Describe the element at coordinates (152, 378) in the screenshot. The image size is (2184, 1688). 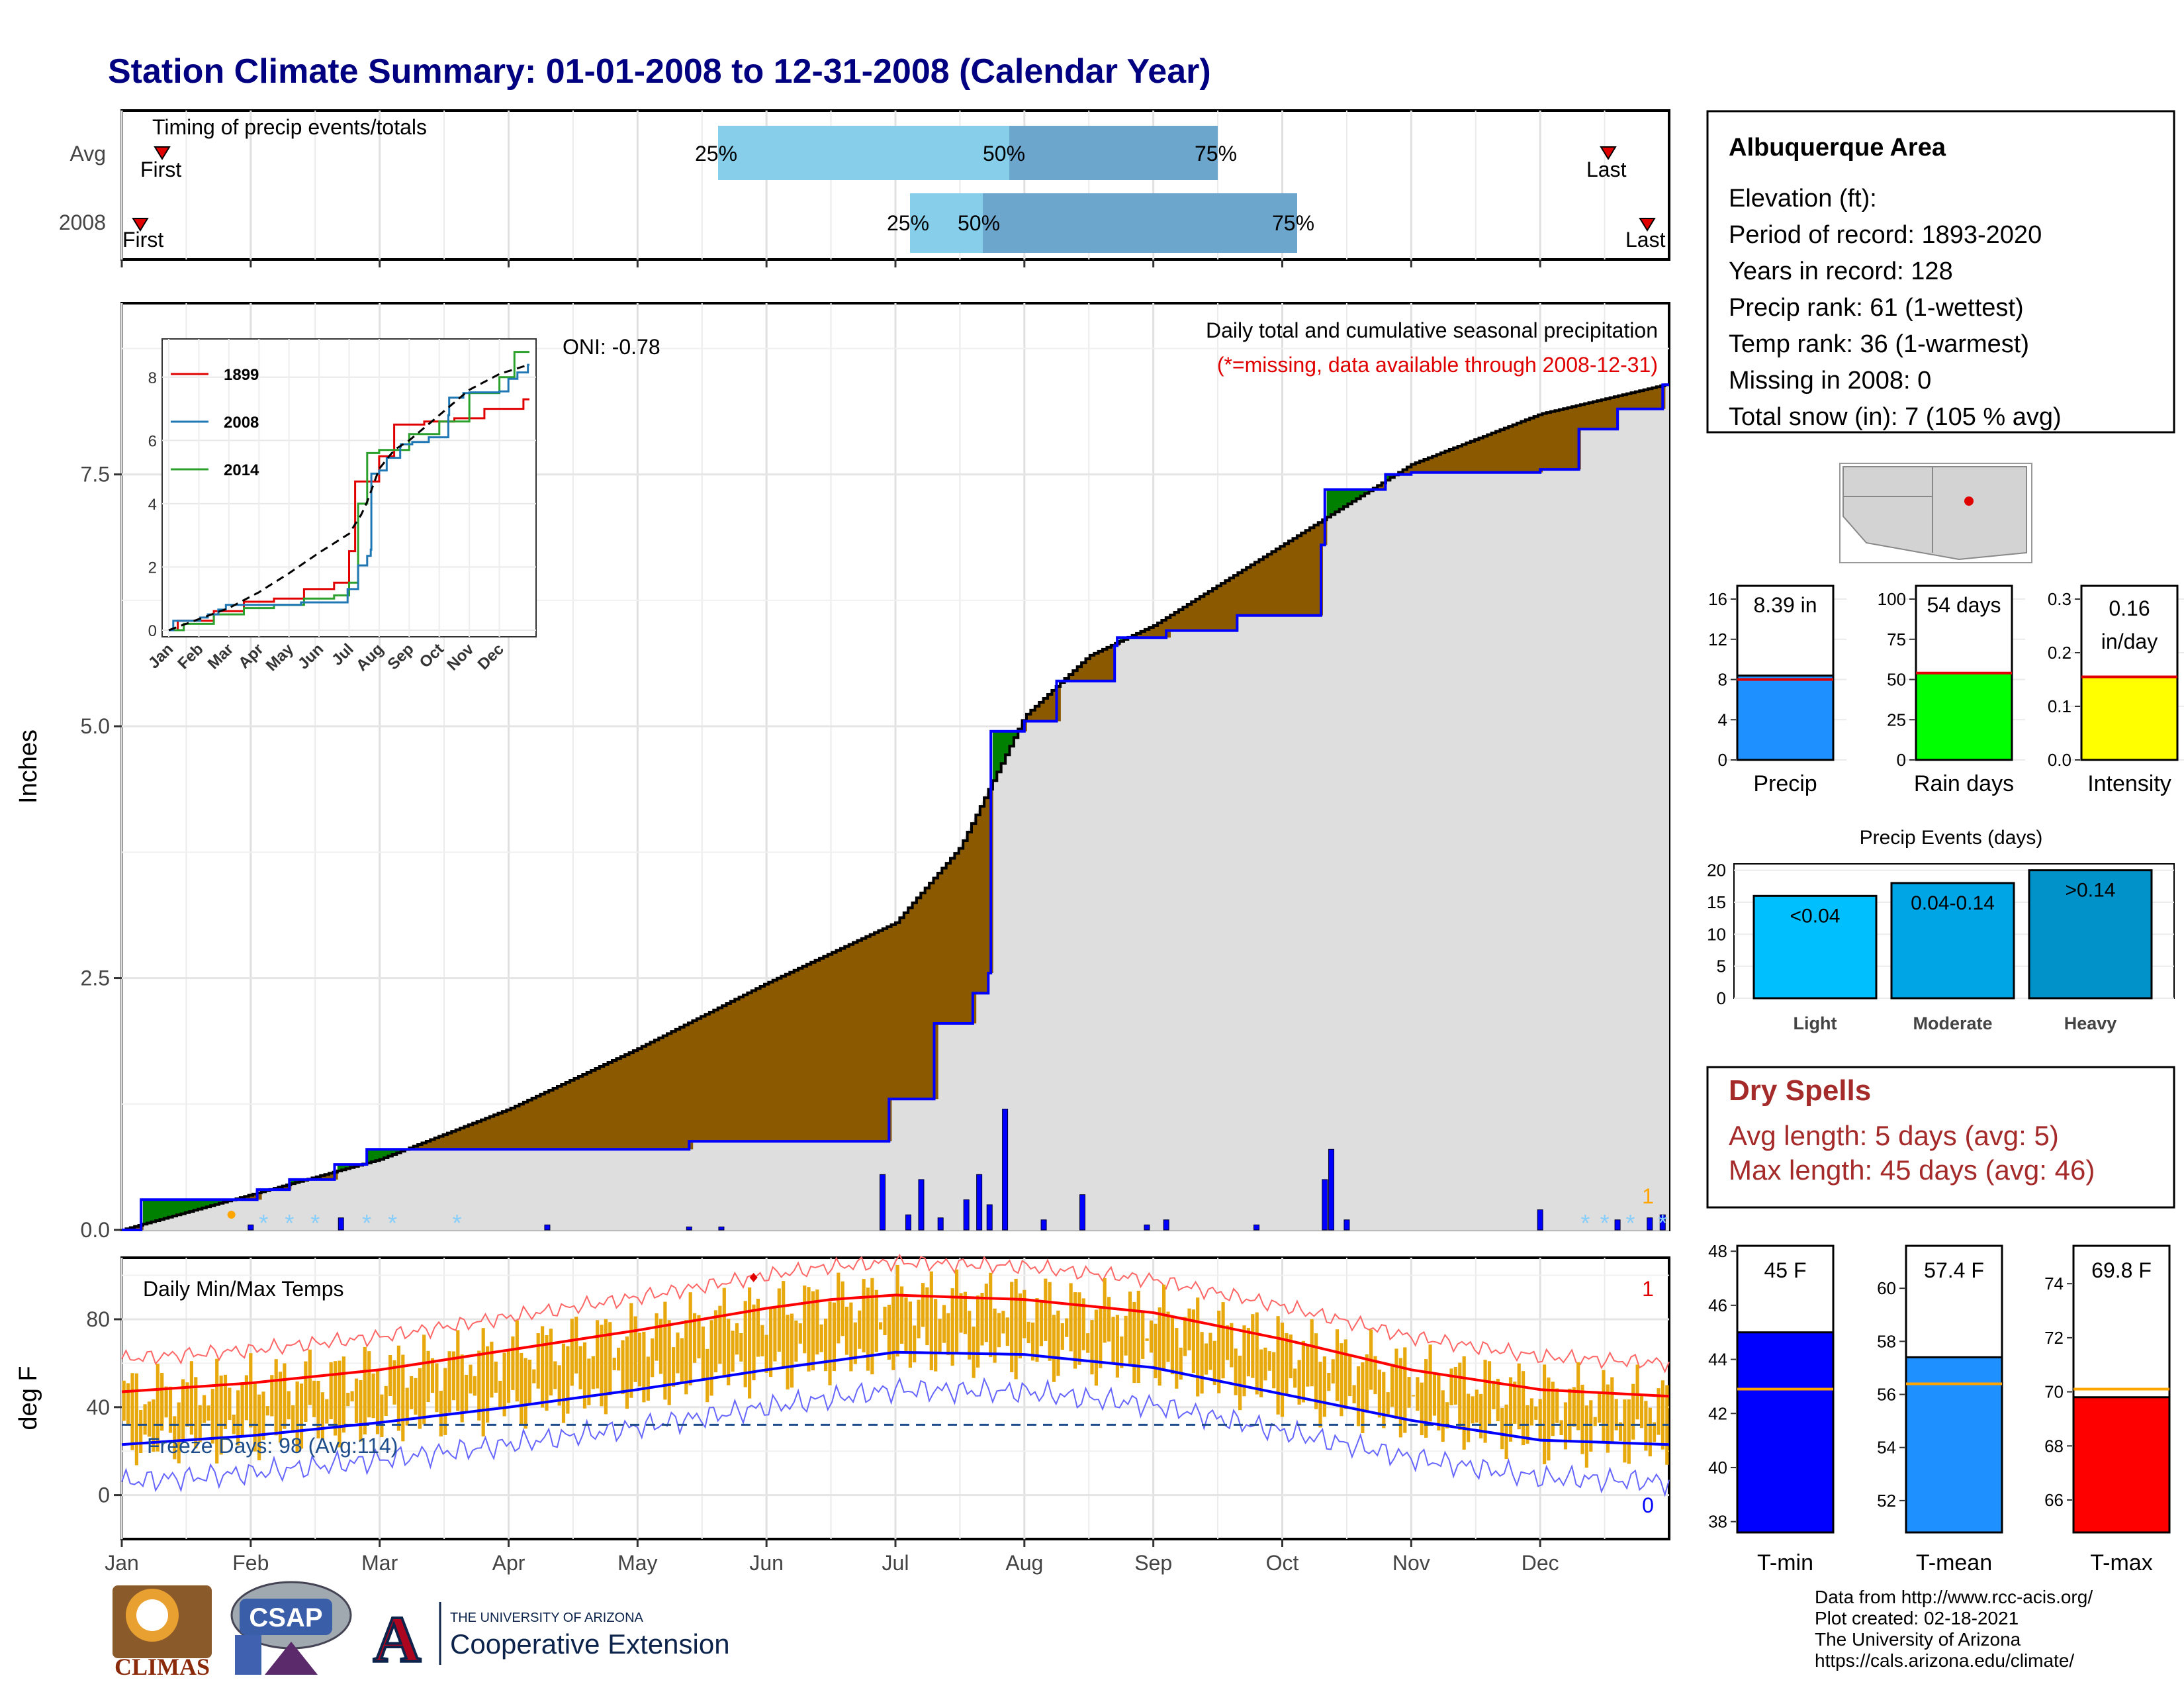
I see `inset-y-tick-label: 8` at that location.